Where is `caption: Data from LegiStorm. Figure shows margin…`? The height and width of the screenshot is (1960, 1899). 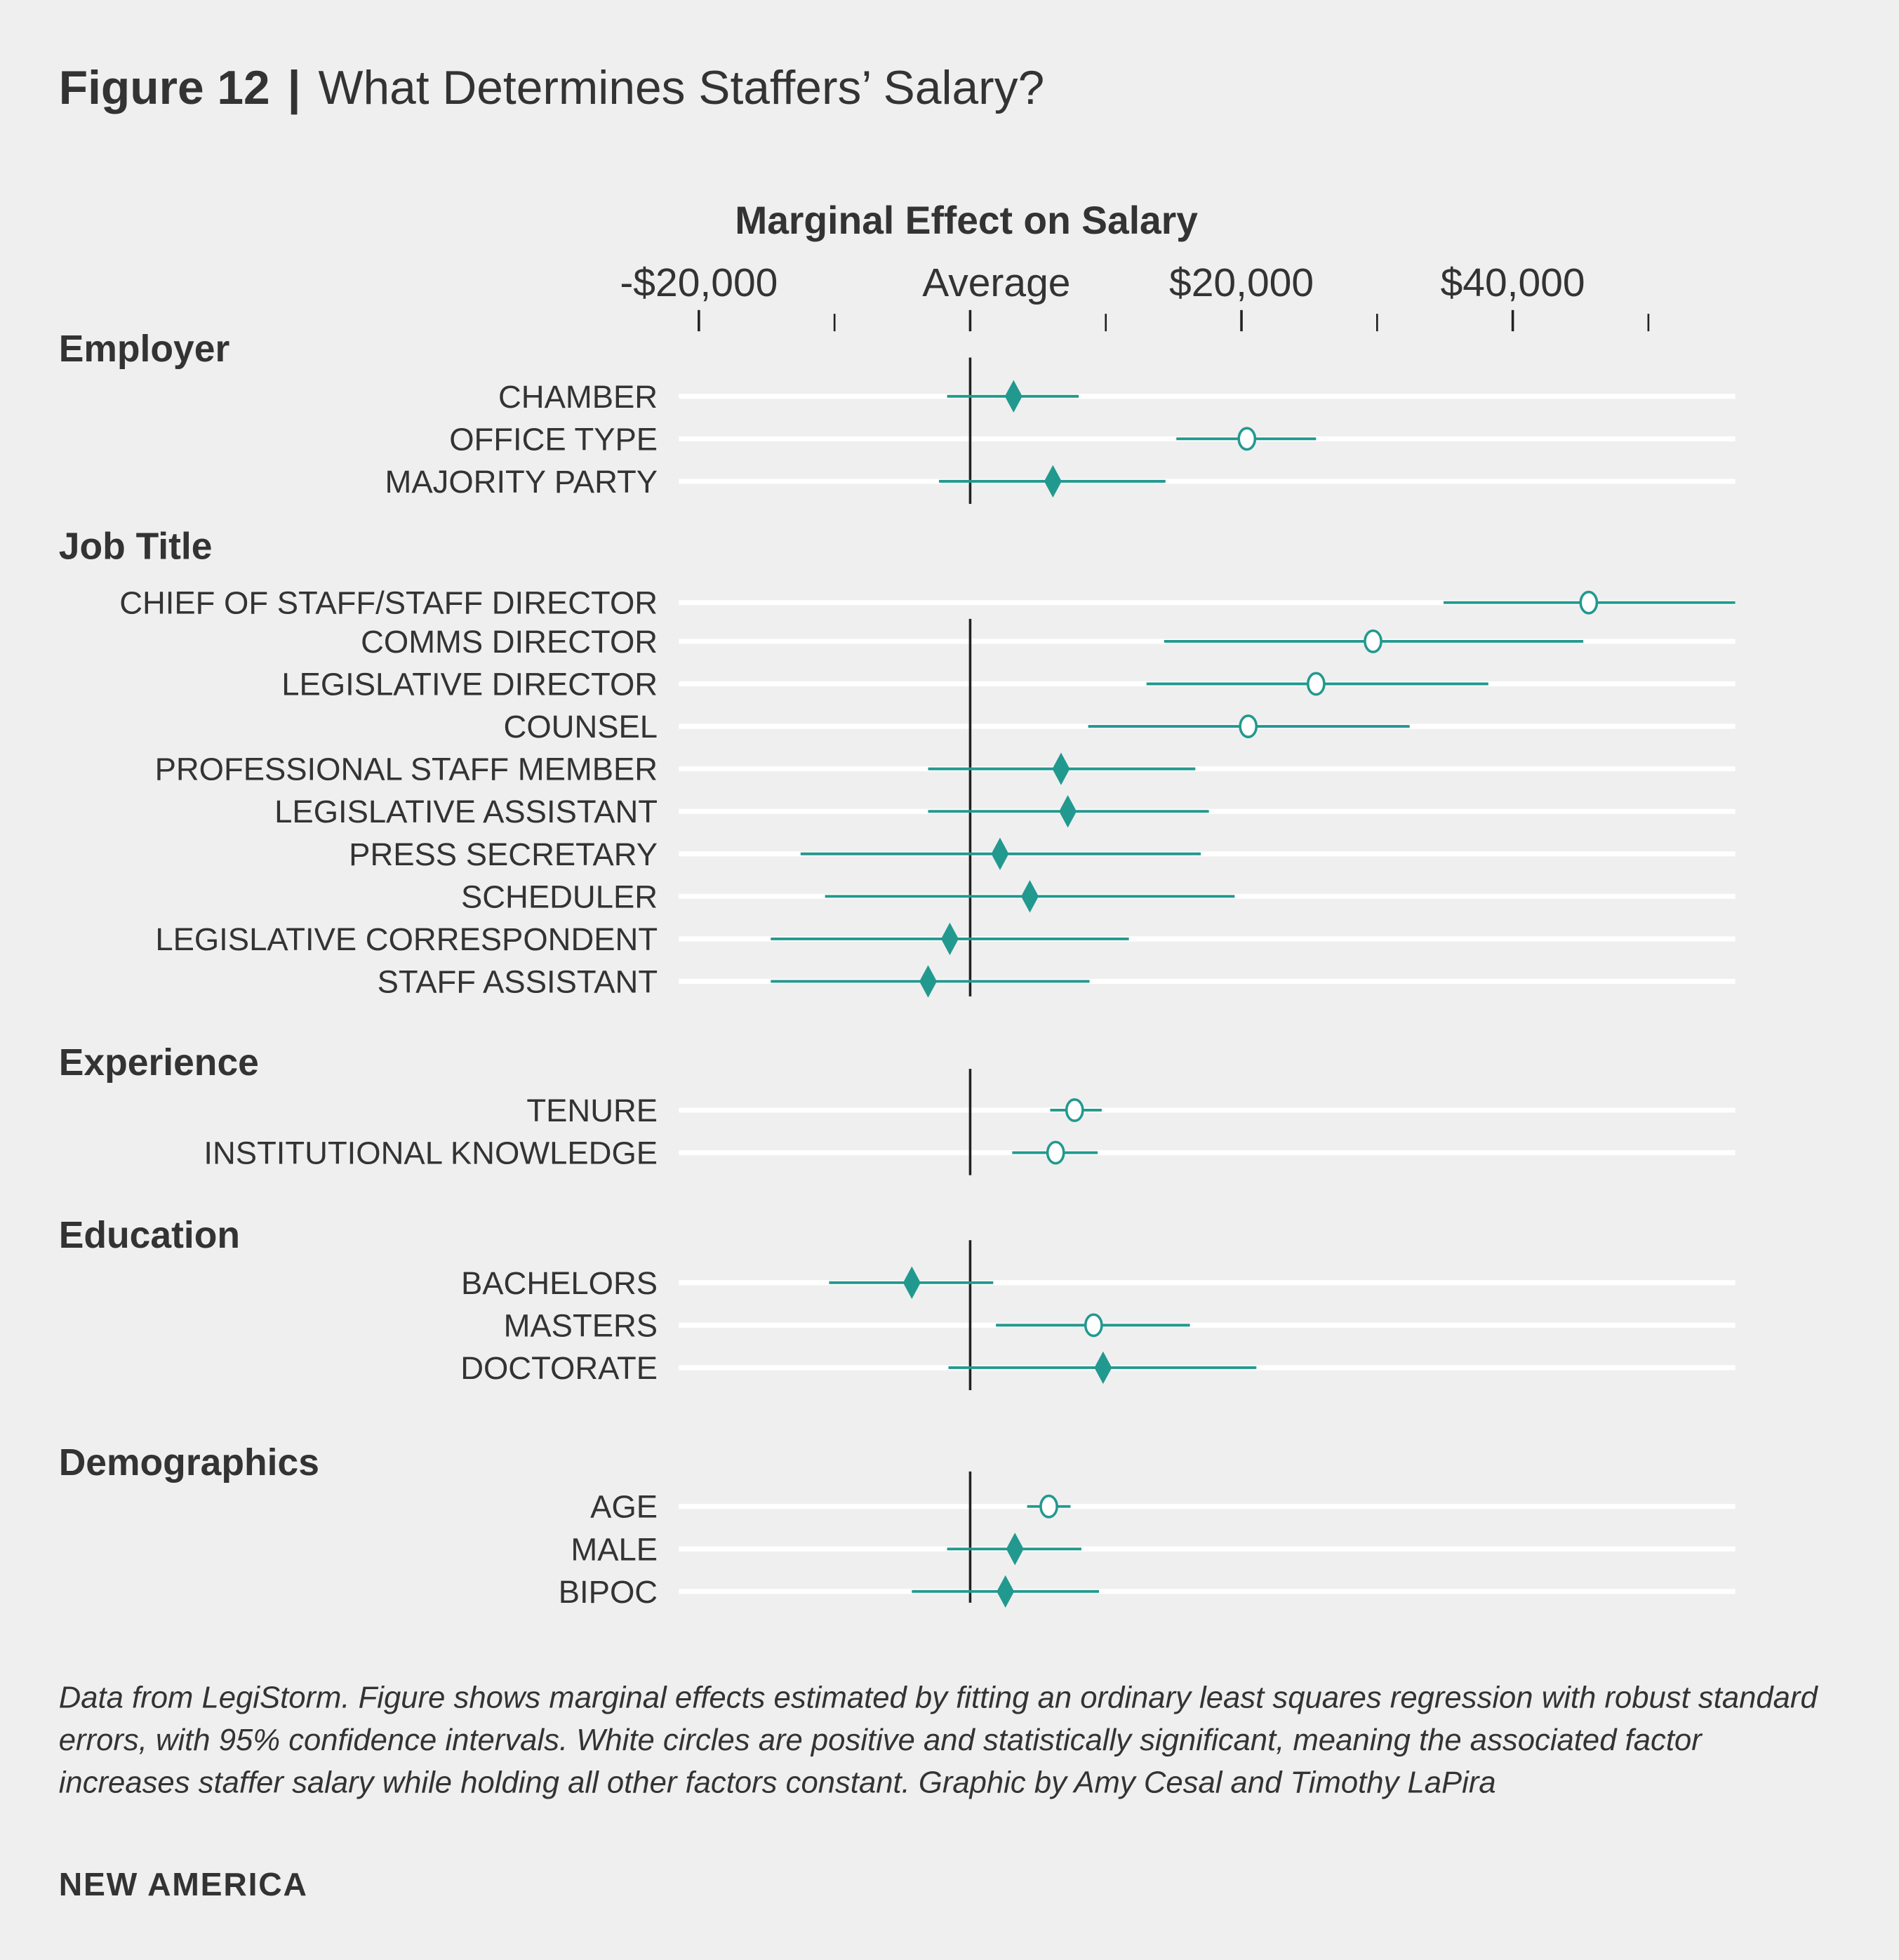 caption: Data from LegiStorm. Figure shows margin… is located at coordinates (938, 1741).